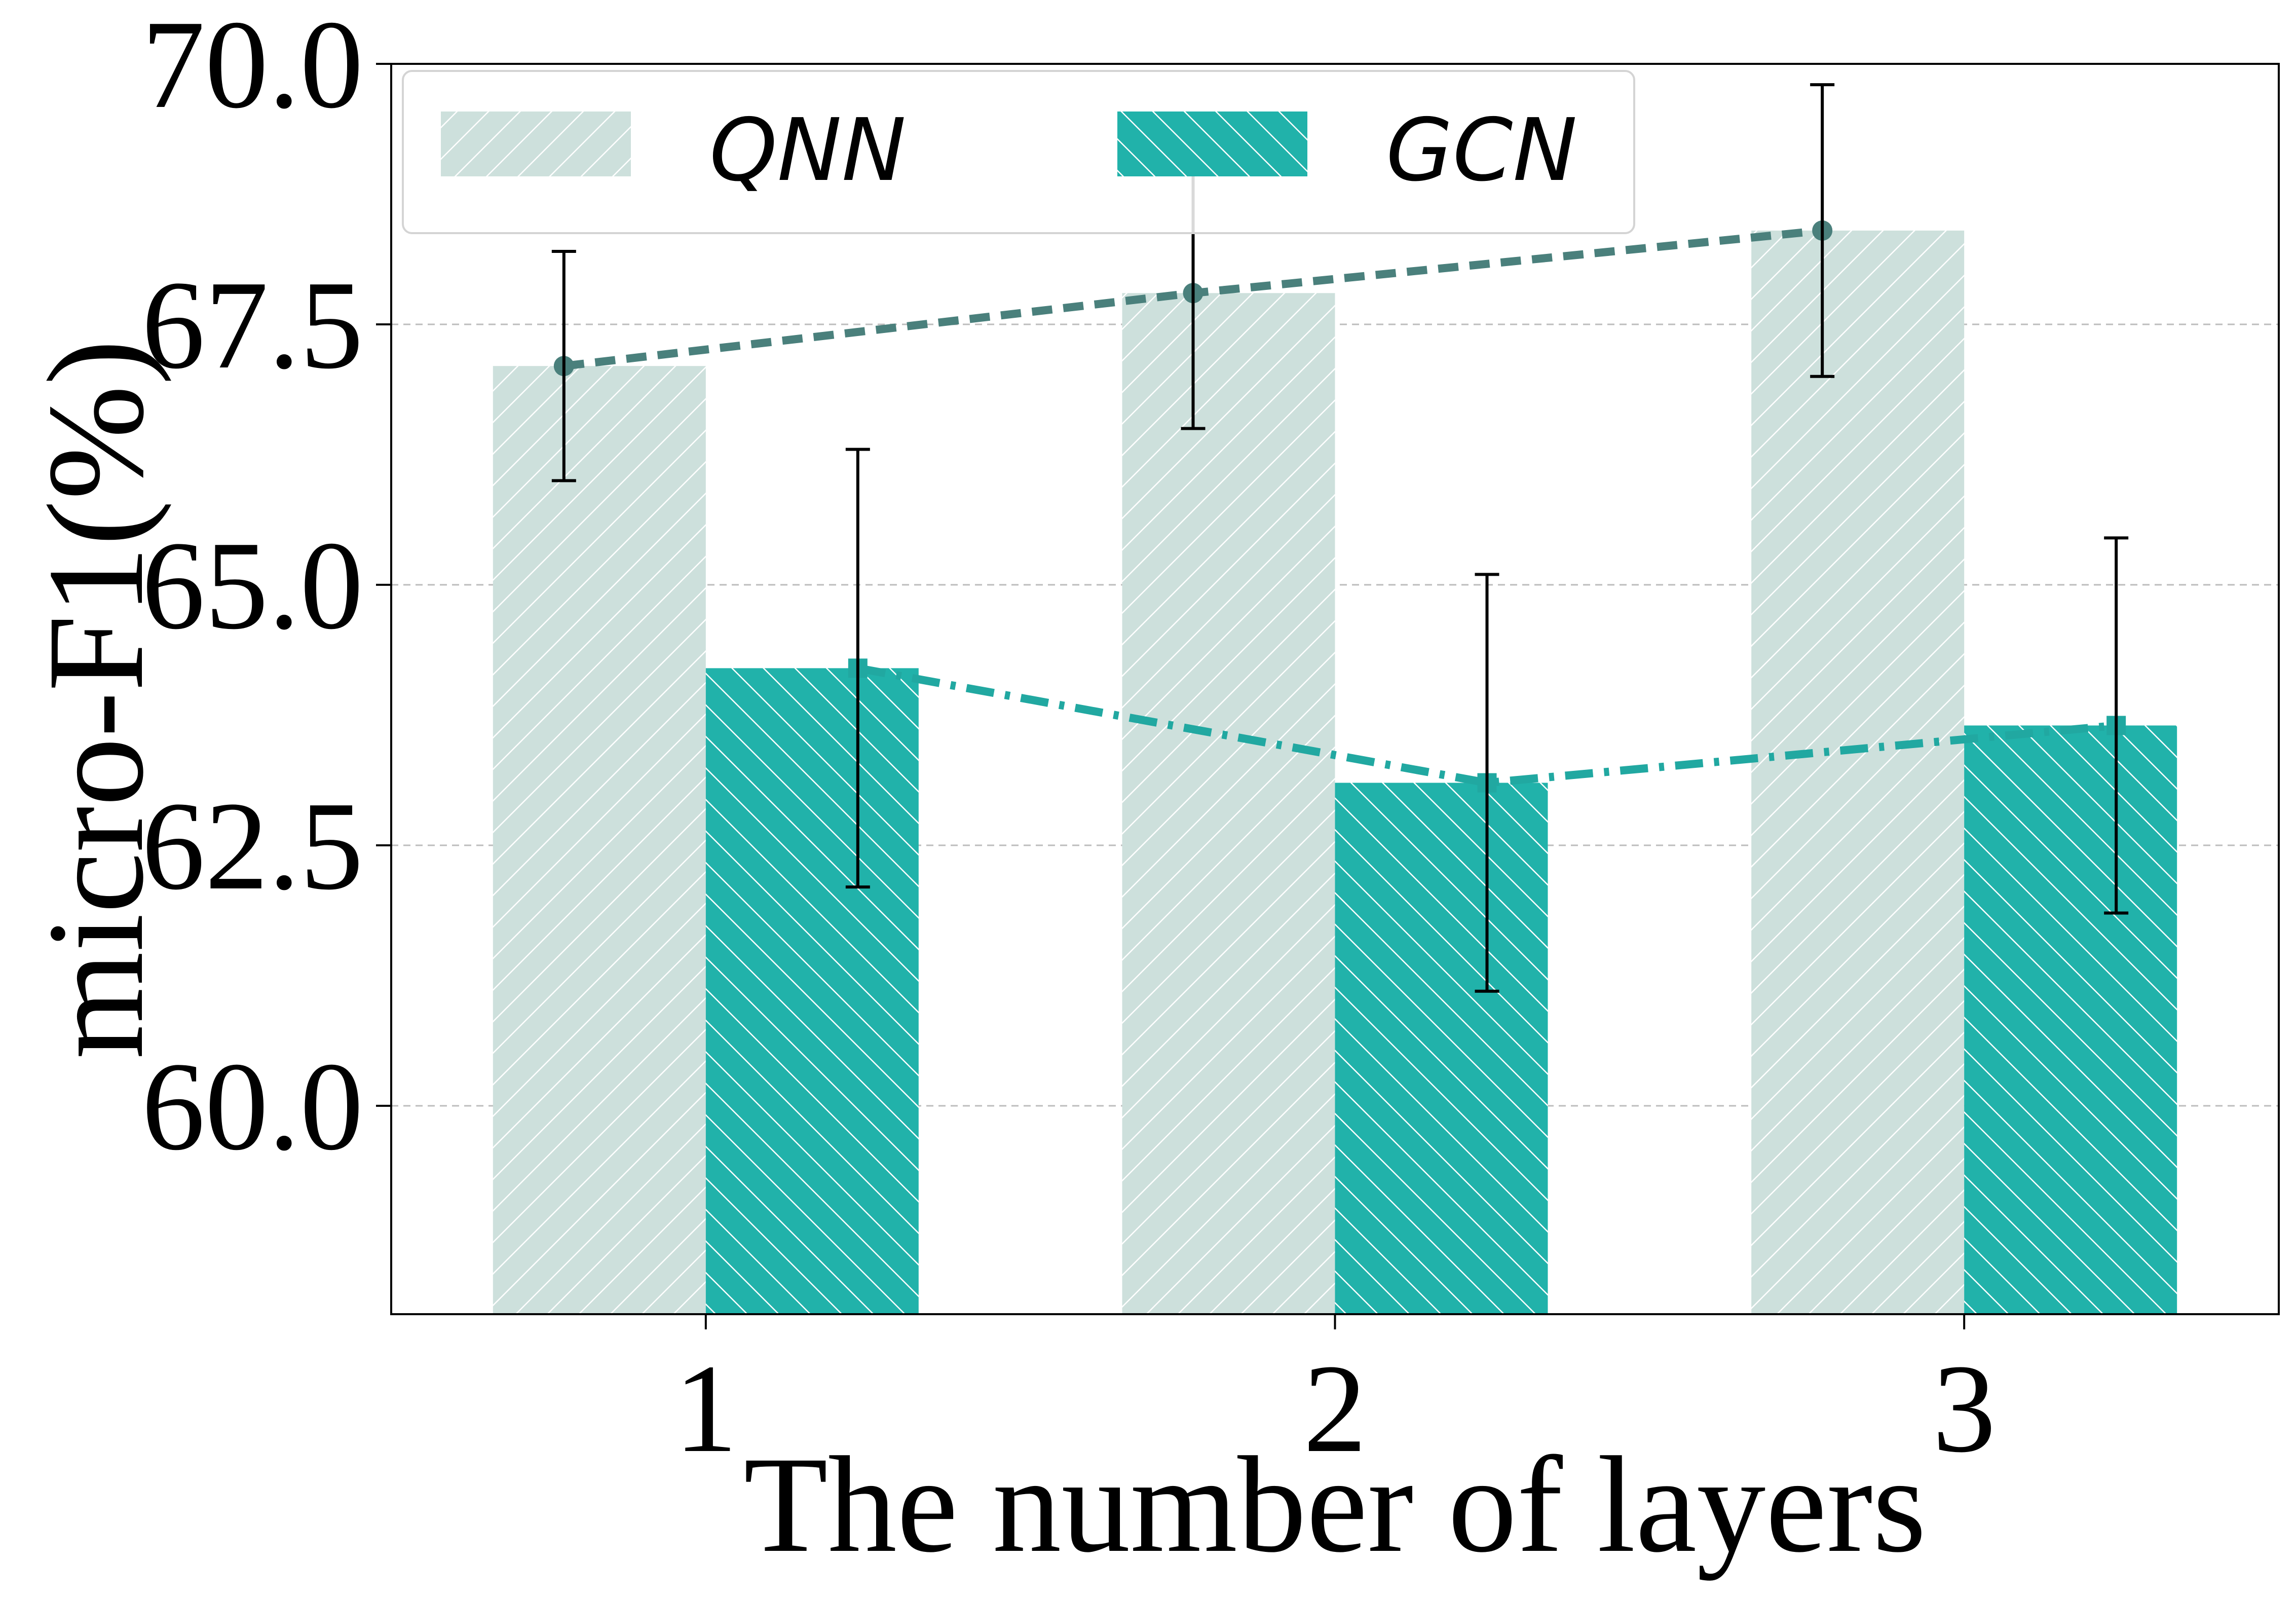 This screenshot has width=2296, height=1598. Describe the element at coordinates (95, 699) in the screenshot. I see `y-axis-title: micro-F1(%)` at that location.